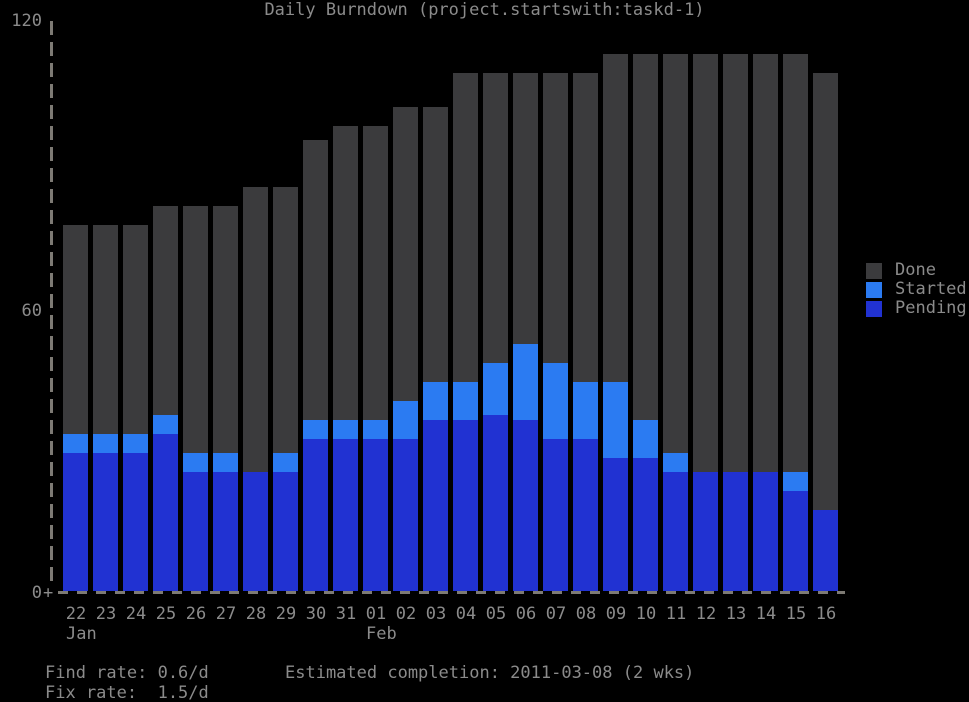 Image resolution: width=969 pixels, height=702 pixels. Describe the element at coordinates (931, 308) in the screenshot. I see `legend-label-pending: Pending` at that location.